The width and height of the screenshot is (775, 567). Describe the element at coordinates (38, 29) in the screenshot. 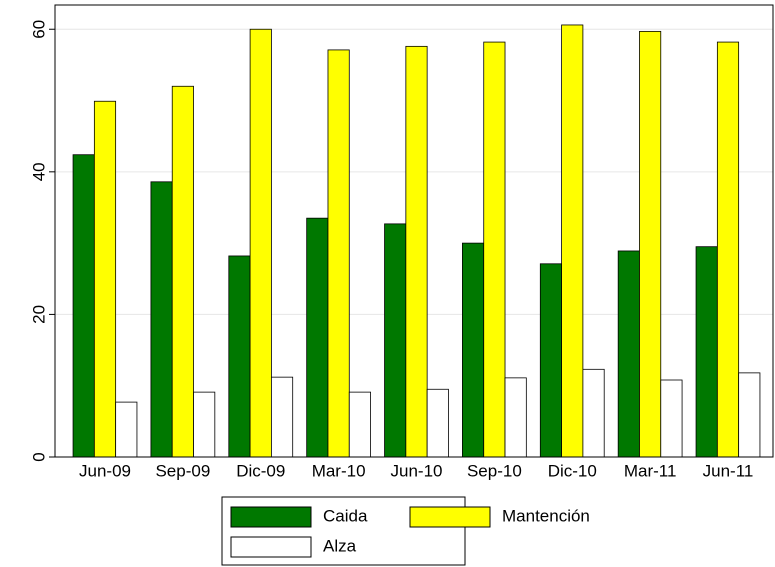

I see `y-tick-label: 60` at that location.